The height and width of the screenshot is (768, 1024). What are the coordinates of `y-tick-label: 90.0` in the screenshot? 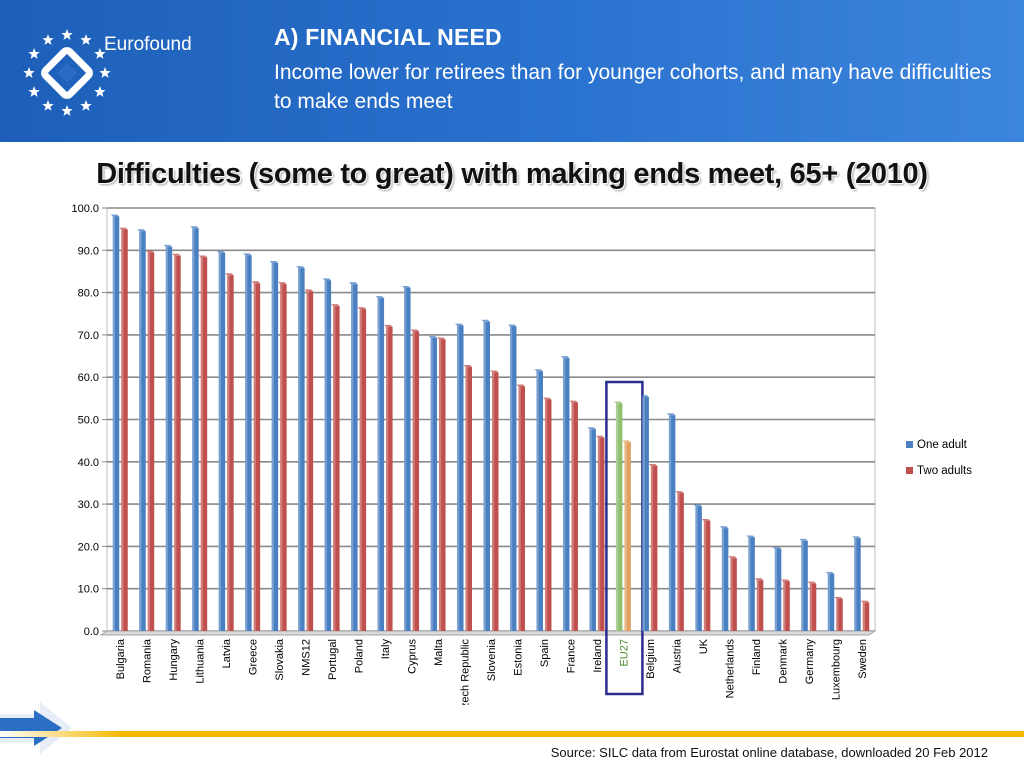 It's located at (88, 251).